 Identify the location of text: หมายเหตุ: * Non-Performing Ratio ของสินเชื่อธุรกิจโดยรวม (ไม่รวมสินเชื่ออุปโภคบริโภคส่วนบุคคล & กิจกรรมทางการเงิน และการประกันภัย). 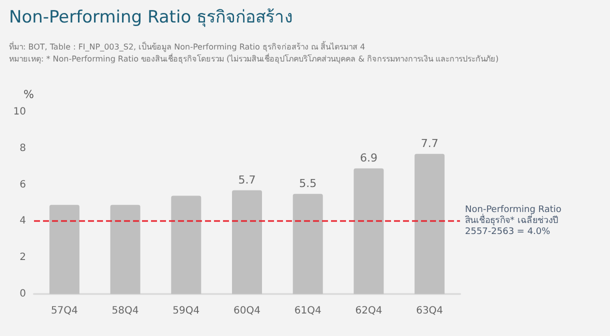
(254, 58).